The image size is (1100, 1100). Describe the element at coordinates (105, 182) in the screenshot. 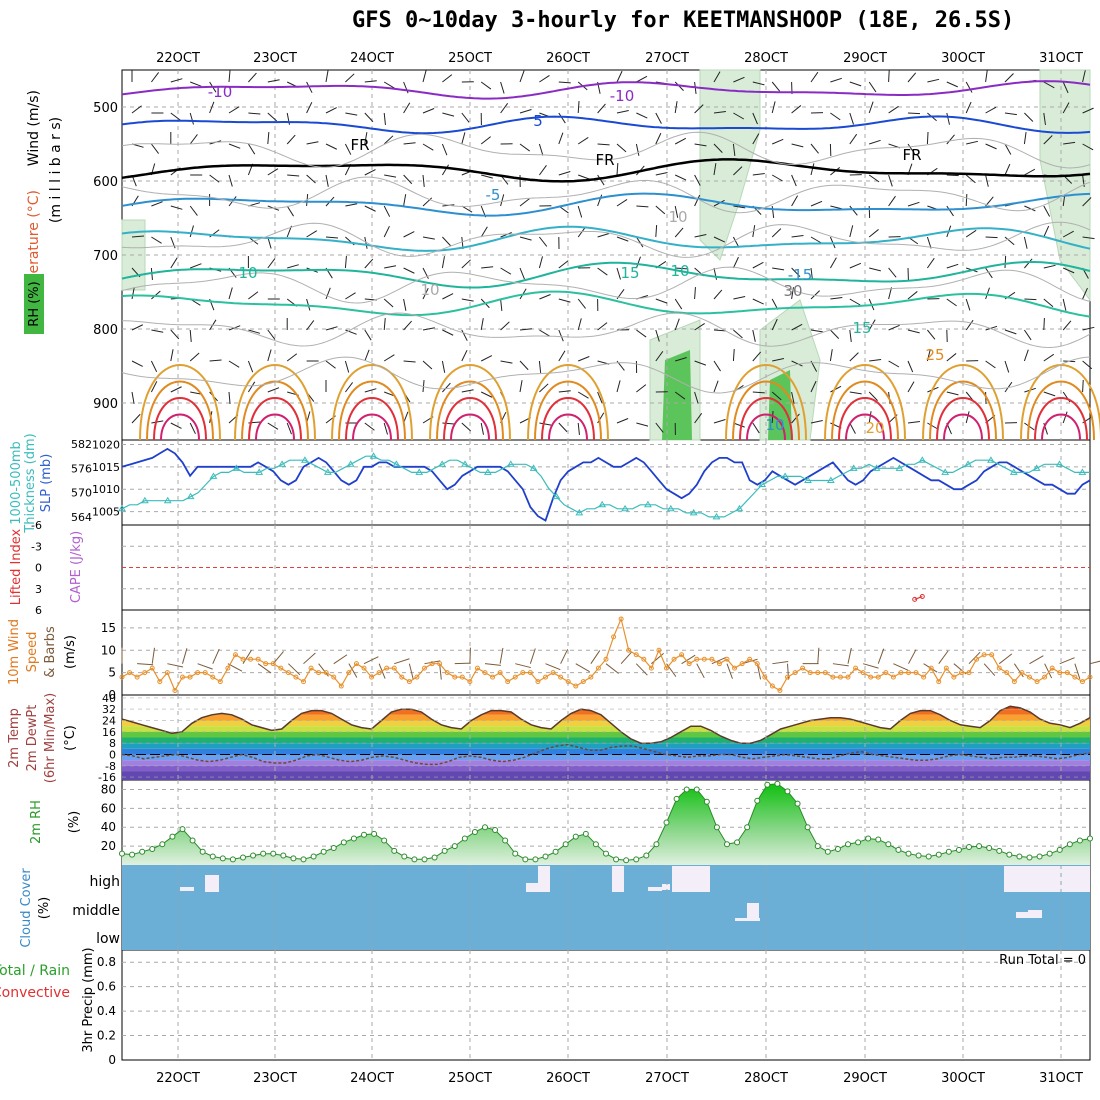

I see `y-tick-label: 600` at that location.